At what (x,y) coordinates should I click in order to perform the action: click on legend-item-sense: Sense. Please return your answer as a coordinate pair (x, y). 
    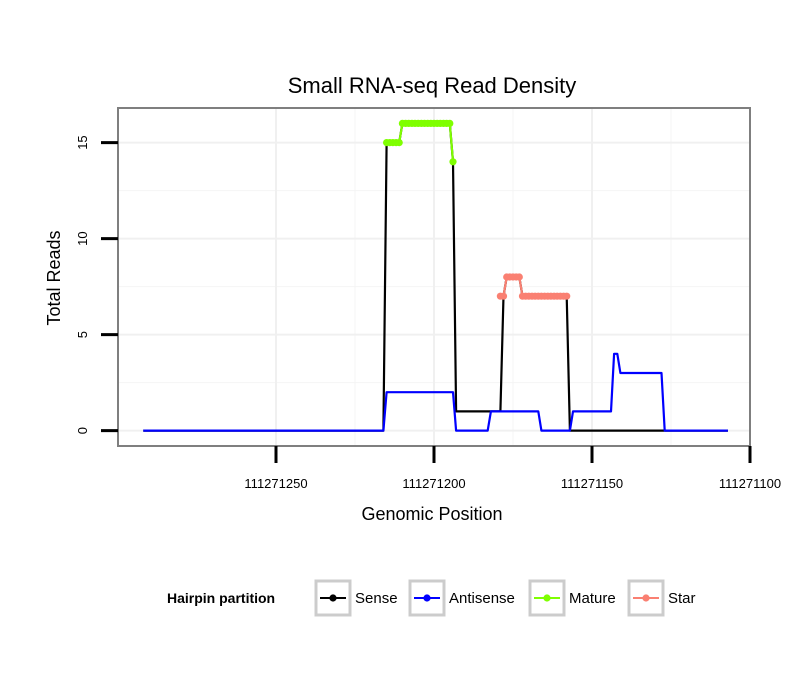
    Looking at the image, I should click on (356, 598).